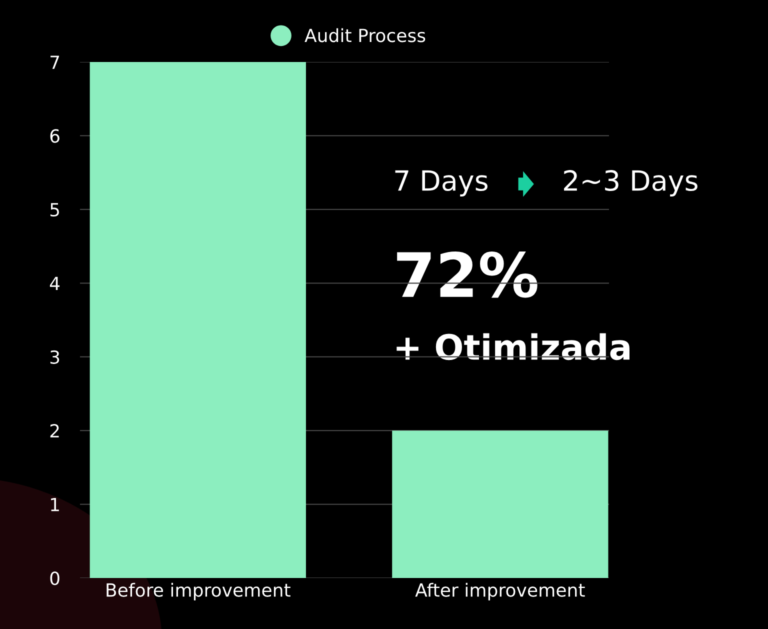 Image resolution: width=768 pixels, height=629 pixels. Describe the element at coordinates (441, 183) in the screenshot. I see `annotation: 7 Days` at that location.